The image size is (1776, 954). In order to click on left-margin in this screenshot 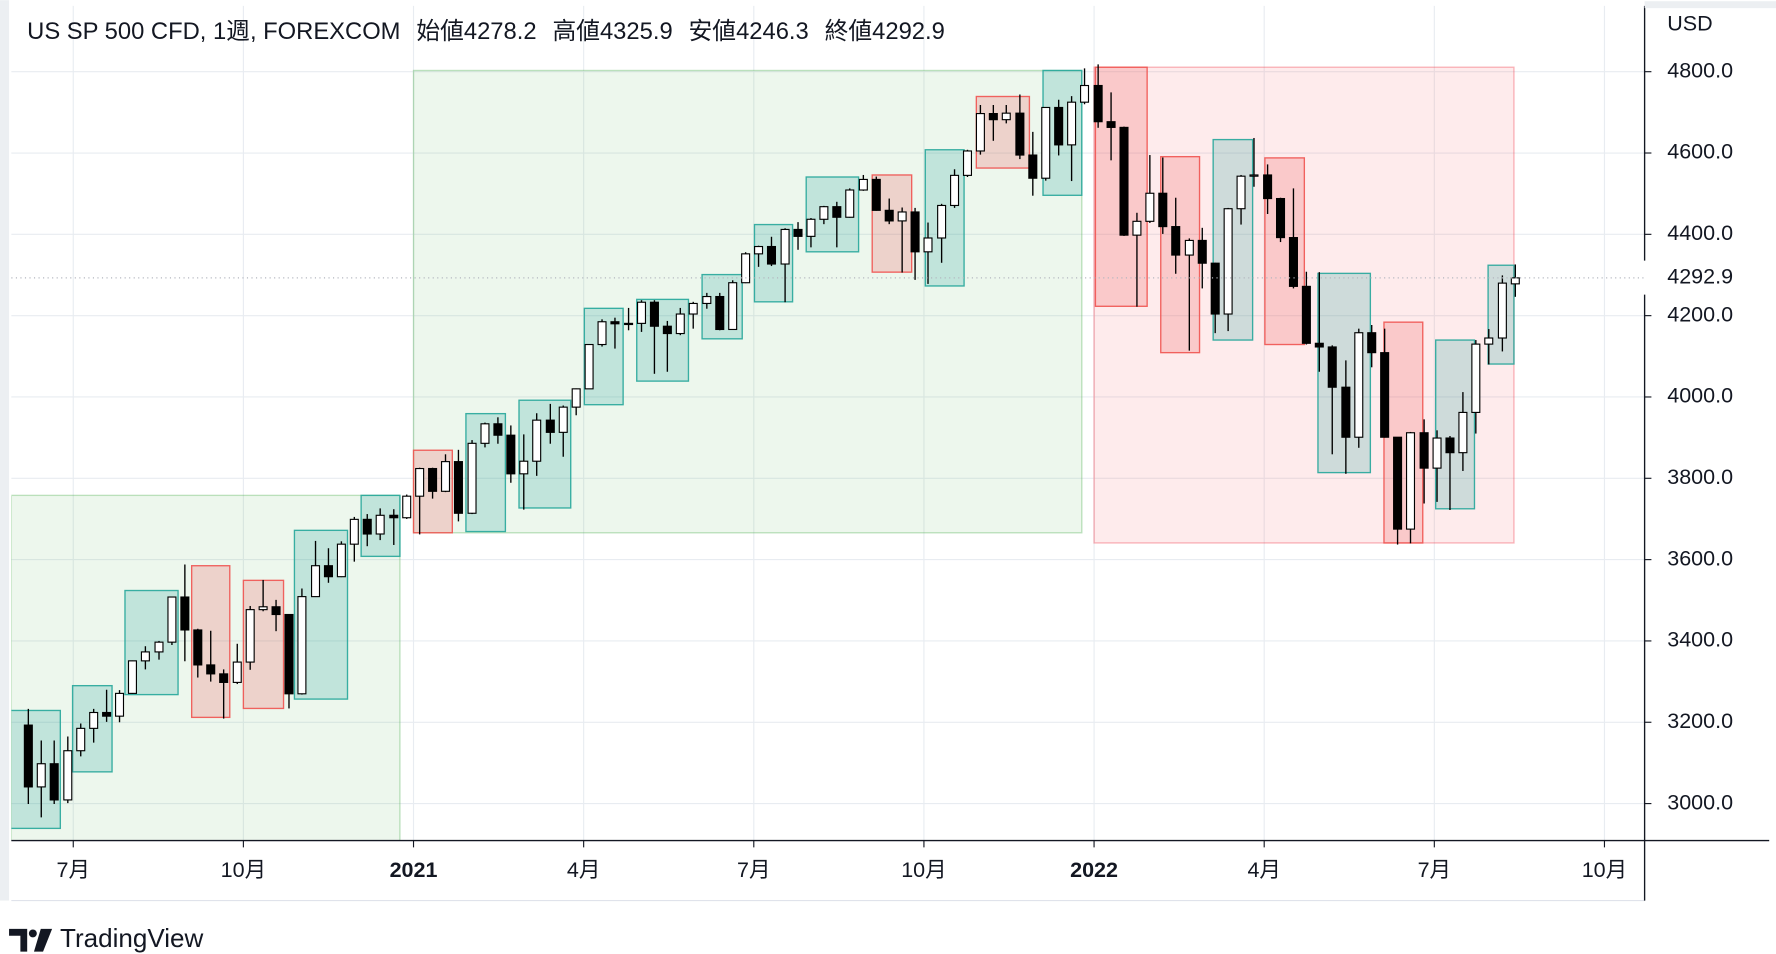, I will do `click(5, 450)`.